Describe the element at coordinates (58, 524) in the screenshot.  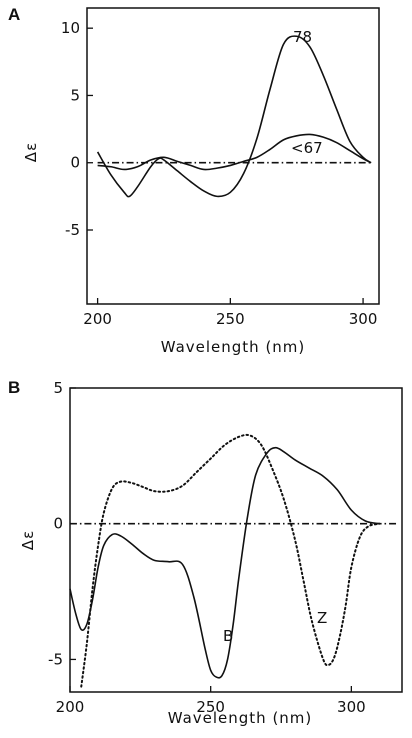
I see `panel-b-y-tick-label-0: 0` at that location.